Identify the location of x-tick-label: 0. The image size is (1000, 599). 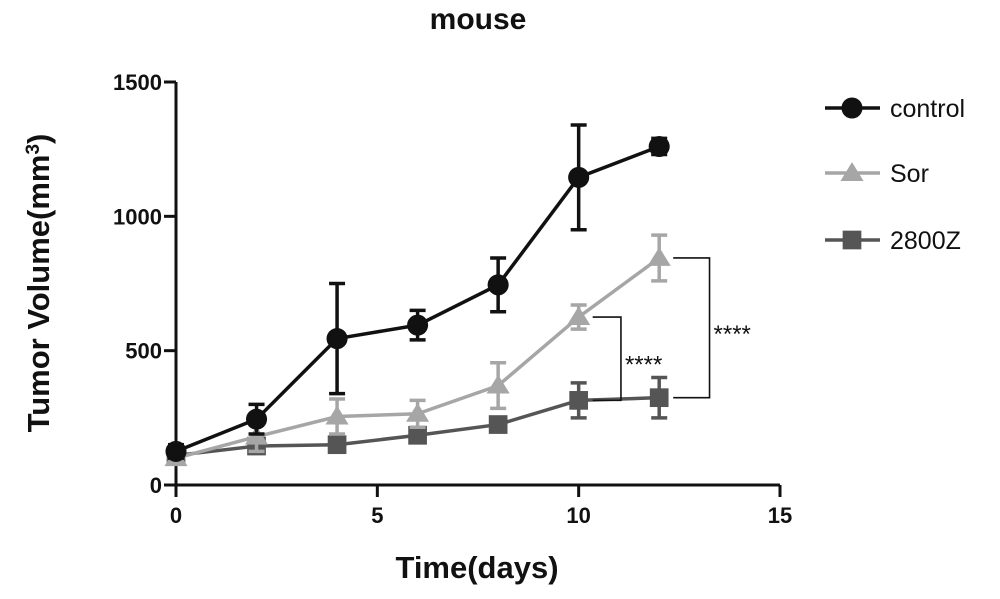
(176, 515).